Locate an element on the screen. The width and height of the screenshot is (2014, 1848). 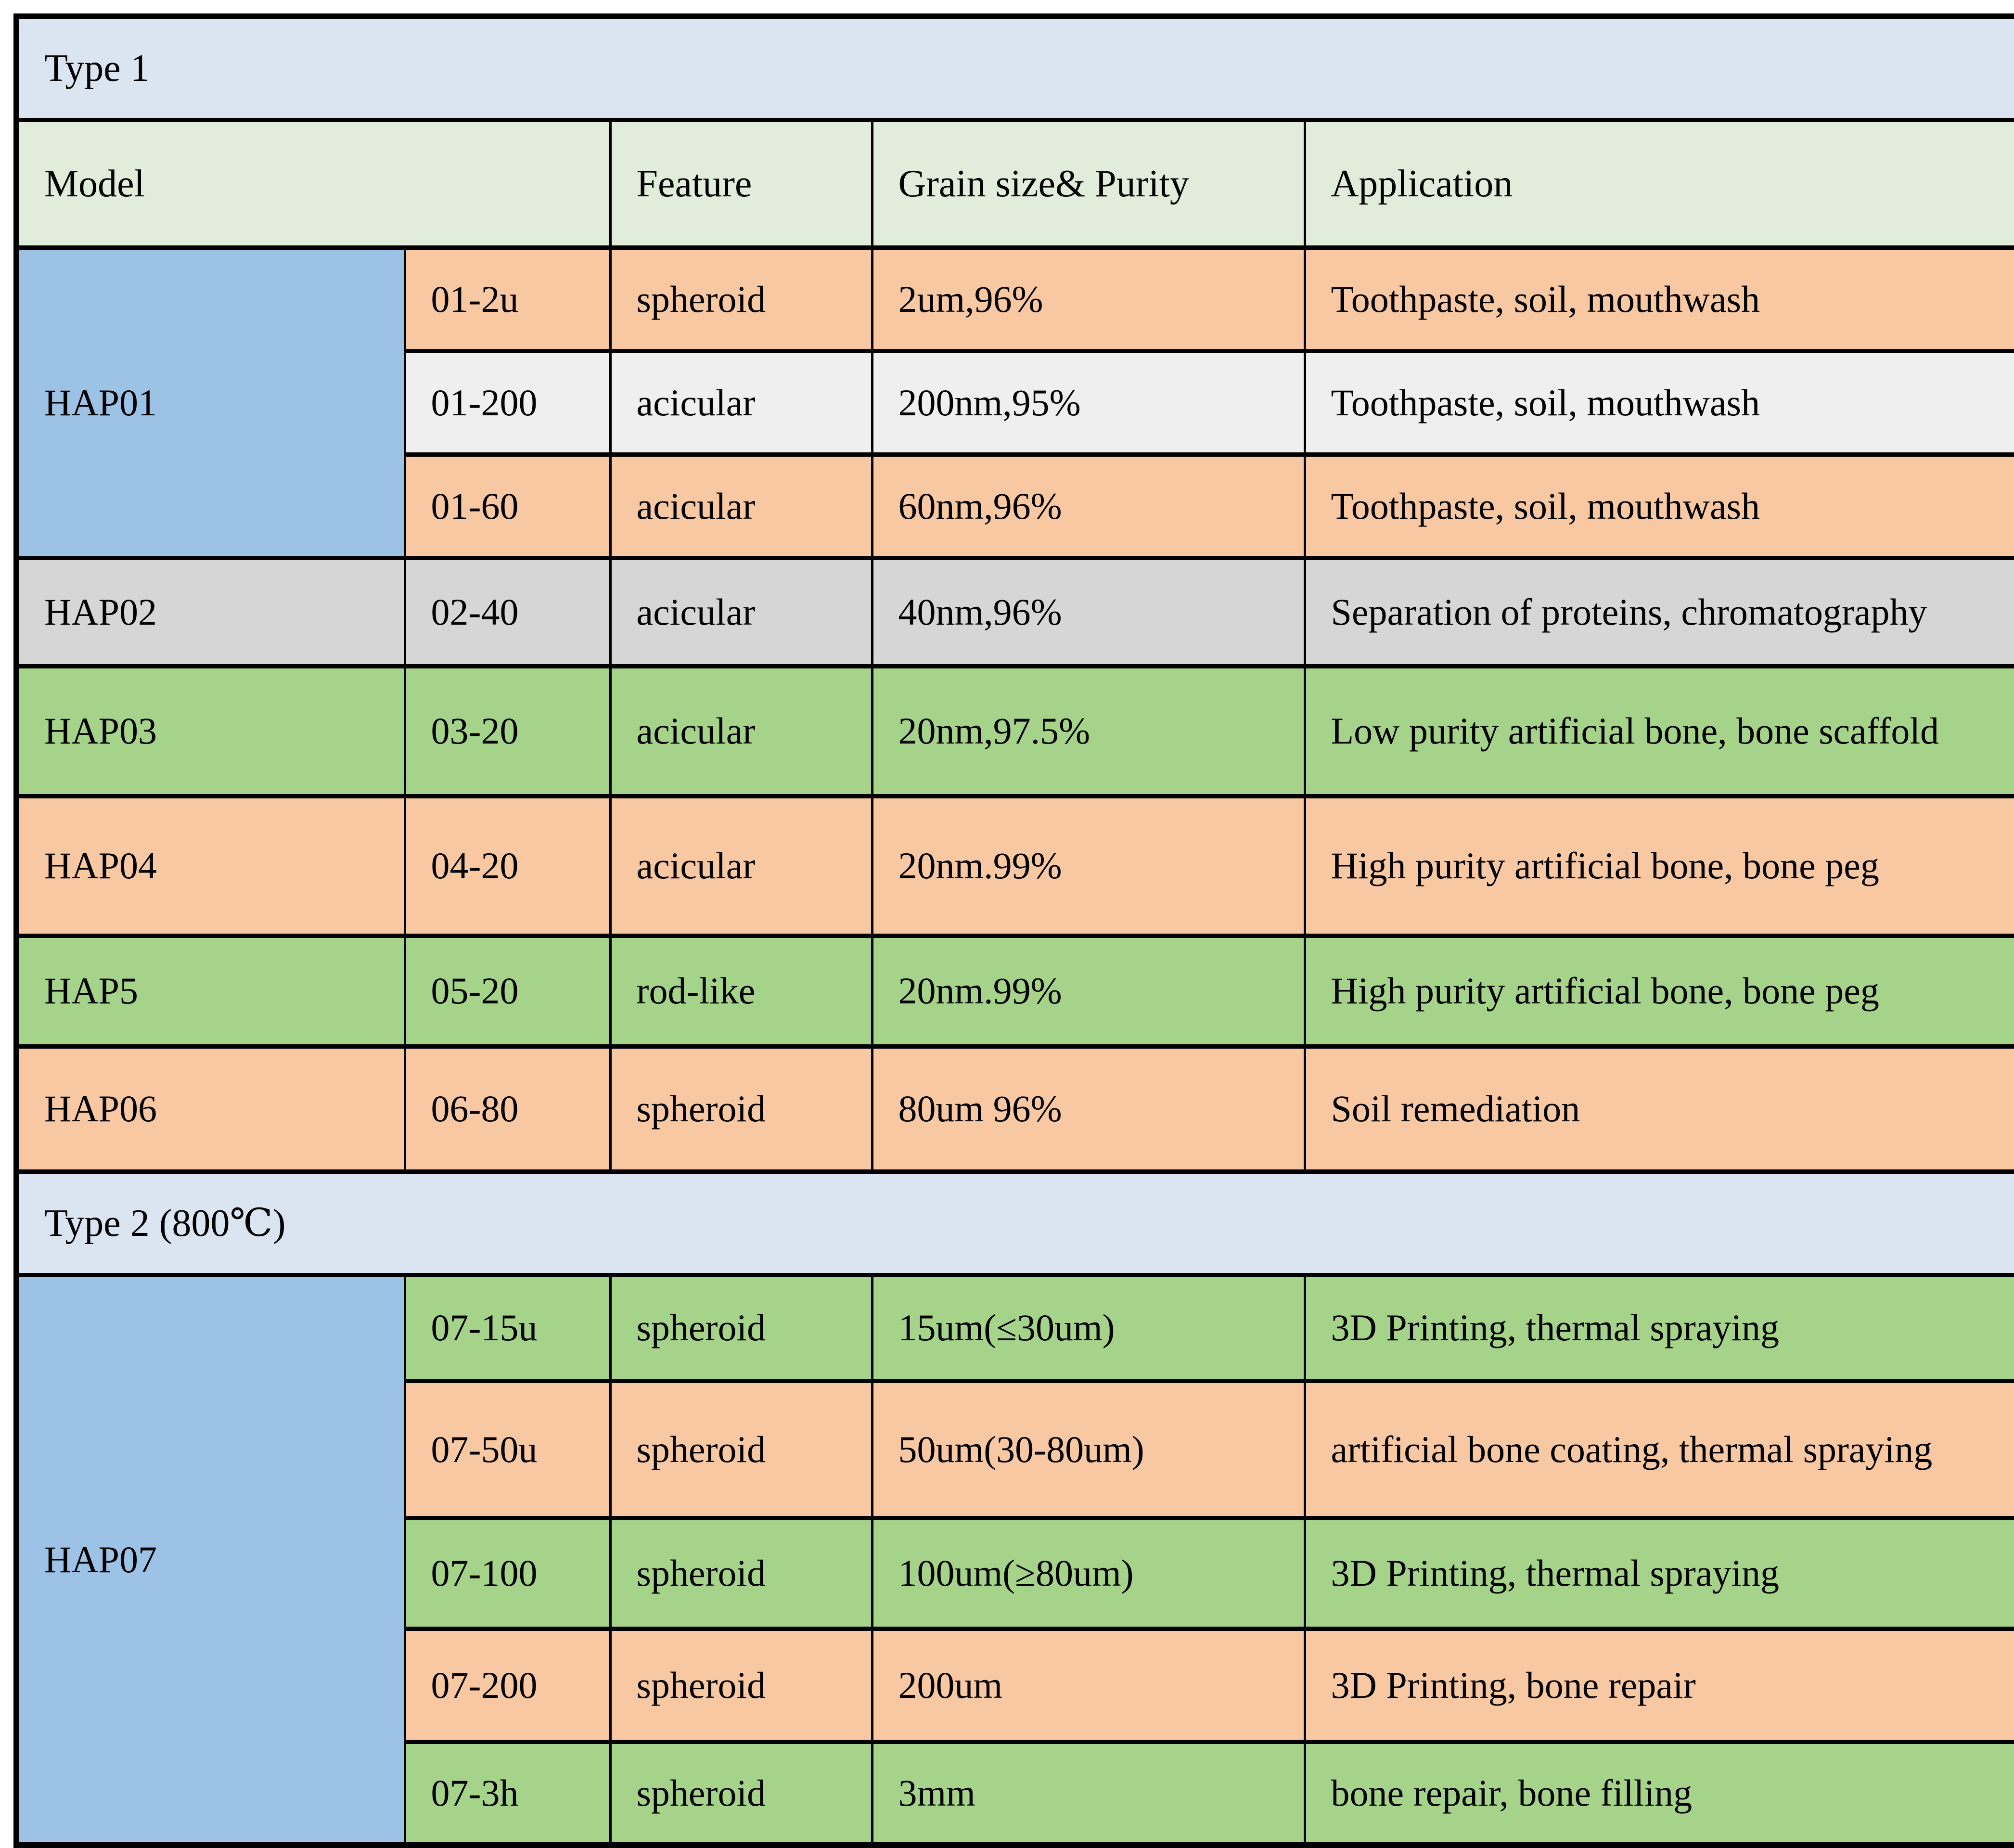
submodel-cell: 07-50u is located at coordinates (507, 1449).